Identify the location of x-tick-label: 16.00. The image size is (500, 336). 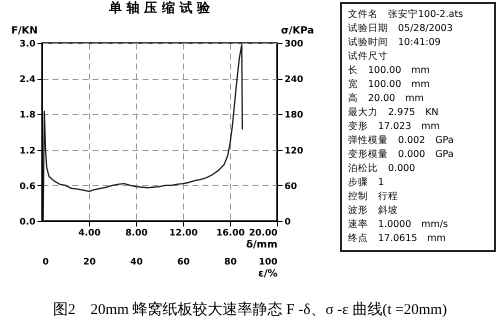
(230, 233).